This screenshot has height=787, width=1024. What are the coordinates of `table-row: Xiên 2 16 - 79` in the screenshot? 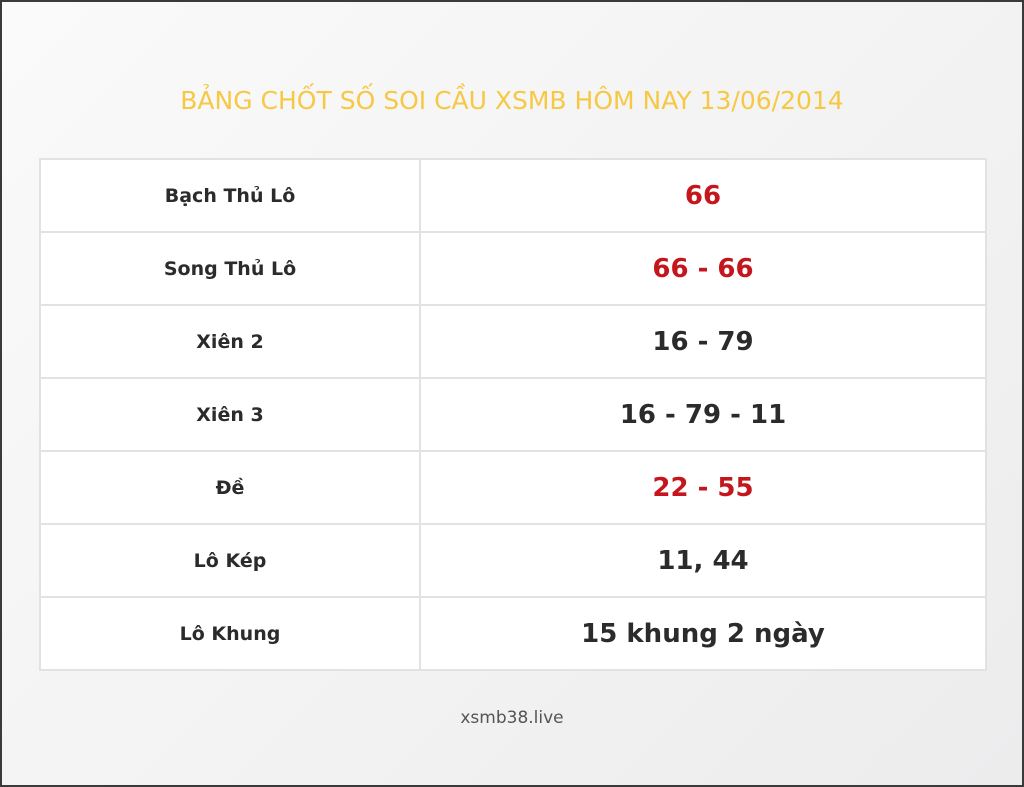 It's located at (513, 341).